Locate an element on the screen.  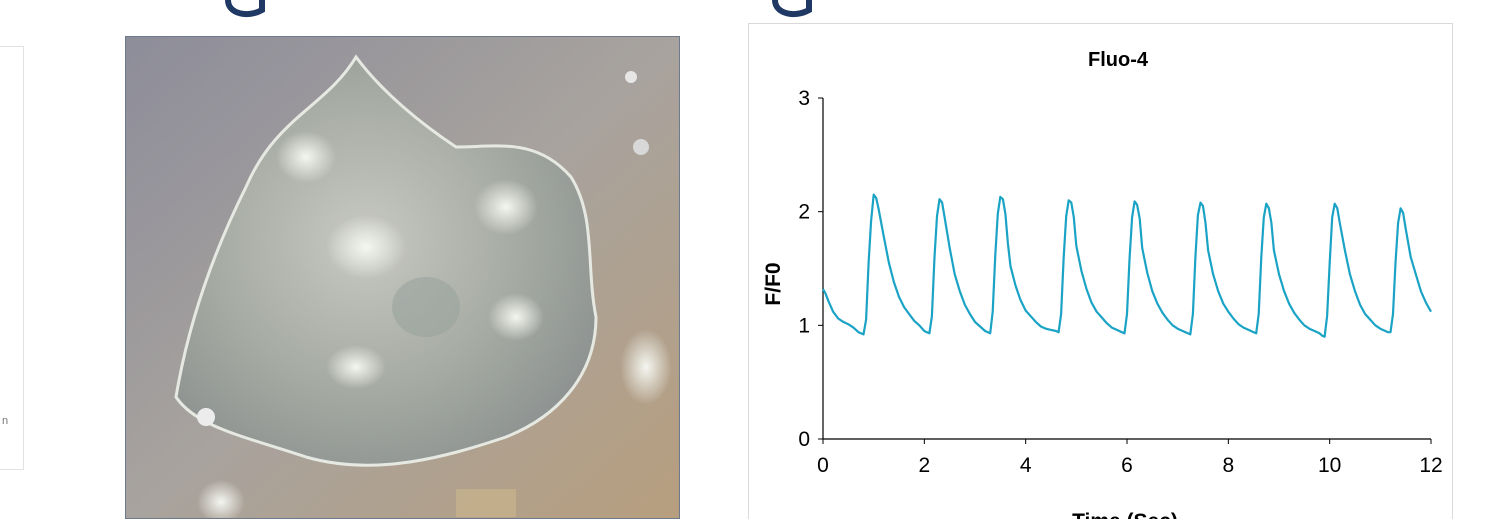
x-tick-label: 8 is located at coordinates (1228, 465).